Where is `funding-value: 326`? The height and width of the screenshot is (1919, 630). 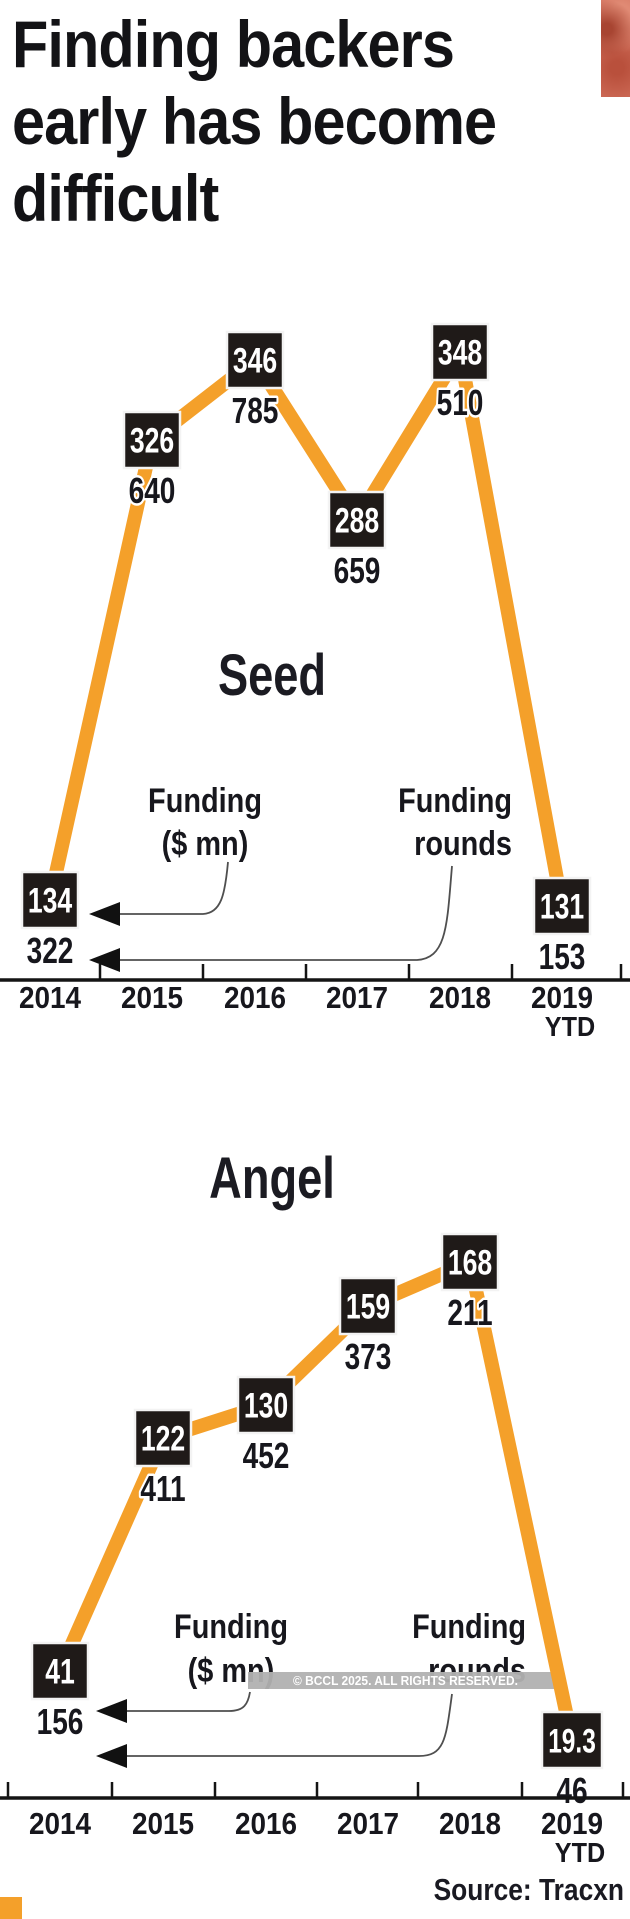 funding-value: 326 is located at coordinates (152, 440).